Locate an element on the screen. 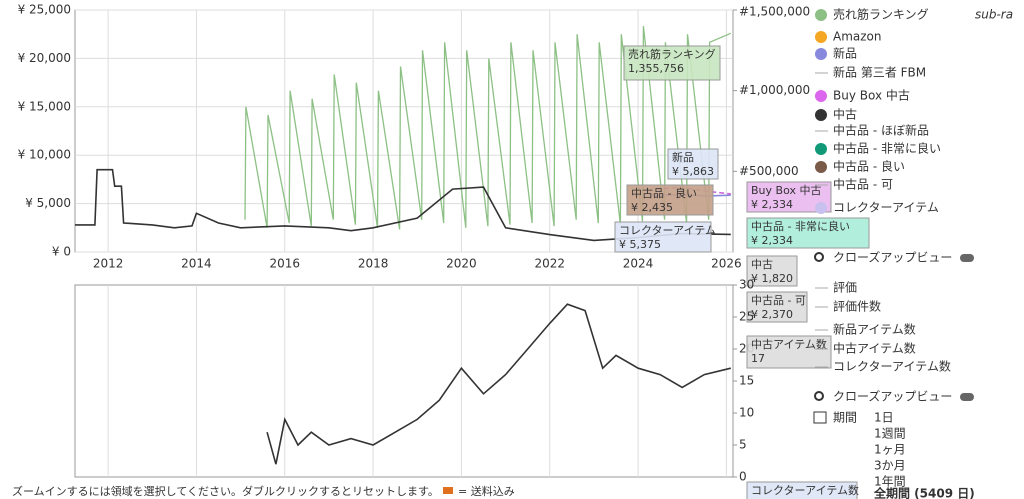 This screenshot has height=499, width=1024. range-option: 1日 is located at coordinates (884, 418).